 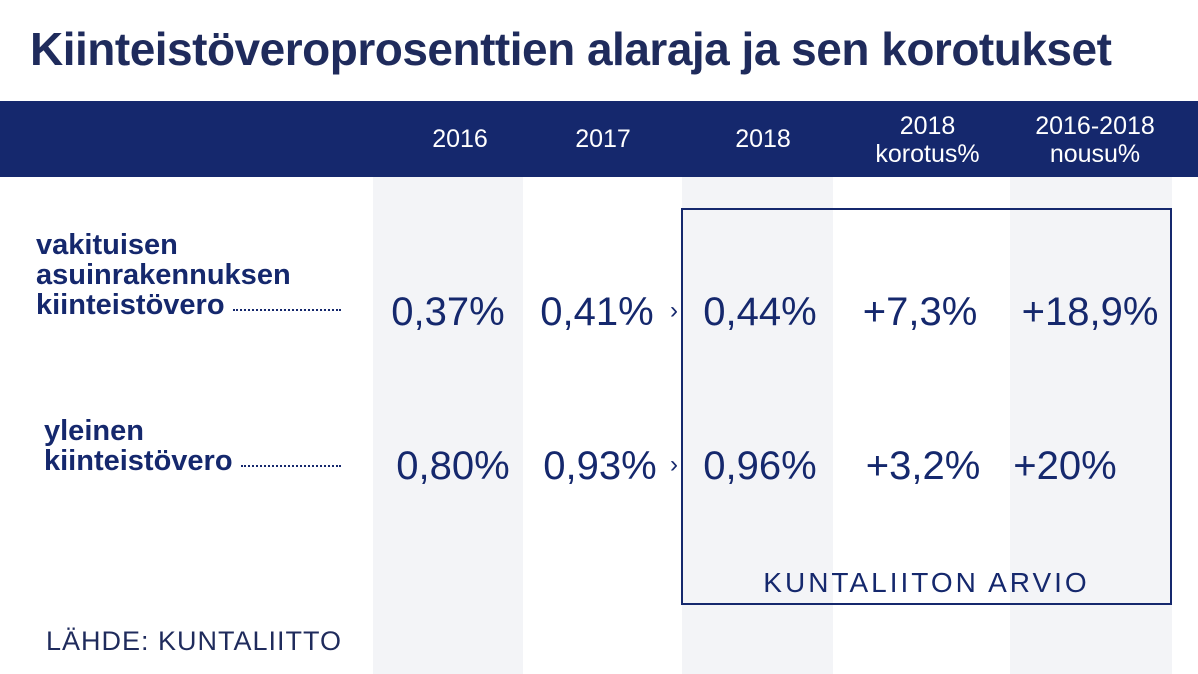 I want to click on cell-yleinen-2017: 0,93%, so click(x=600, y=466).